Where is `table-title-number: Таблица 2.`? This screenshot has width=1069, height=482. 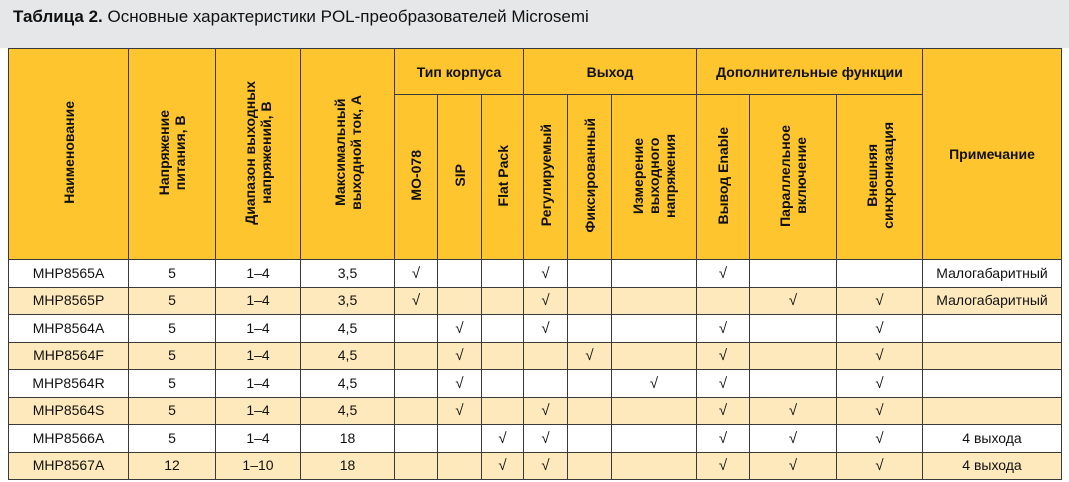
table-title-number: Таблица 2. is located at coordinates (58, 16).